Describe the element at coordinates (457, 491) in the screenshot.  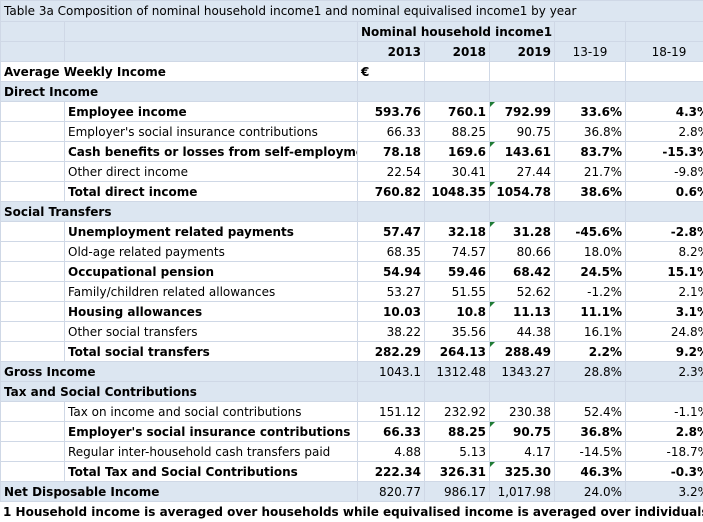
I see `value-2018-cell: 986.17` at that location.